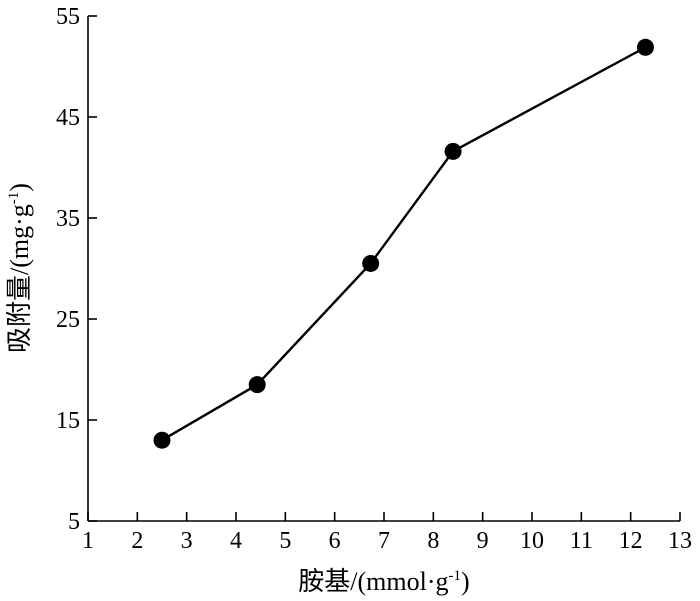 This screenshot has height=601, width=700. What do you see at coordinates (68, 17) in the screenshot?
I see `y-tick-label: 55` at bounding box center [68, 17].